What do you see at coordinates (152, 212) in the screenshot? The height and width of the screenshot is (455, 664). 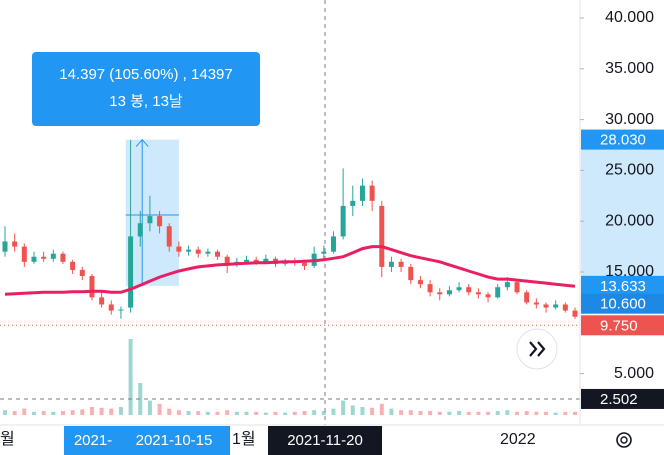 I see `measure-range` at bounding box center [152, 212].